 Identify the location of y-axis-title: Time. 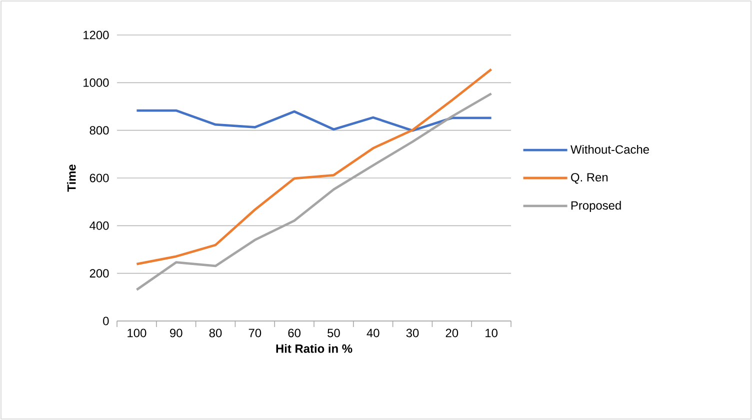
(71, 178).